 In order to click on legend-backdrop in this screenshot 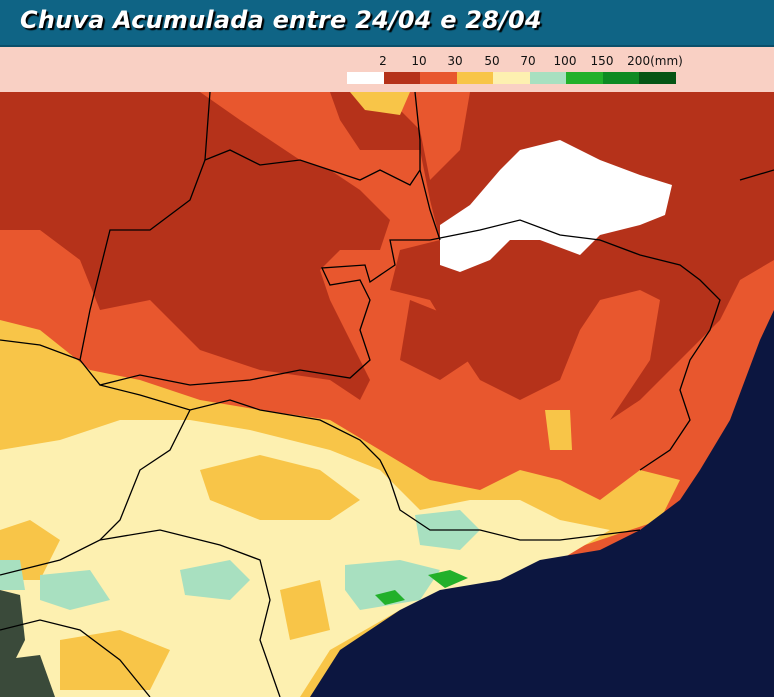, I will do `click(387, 69)`.